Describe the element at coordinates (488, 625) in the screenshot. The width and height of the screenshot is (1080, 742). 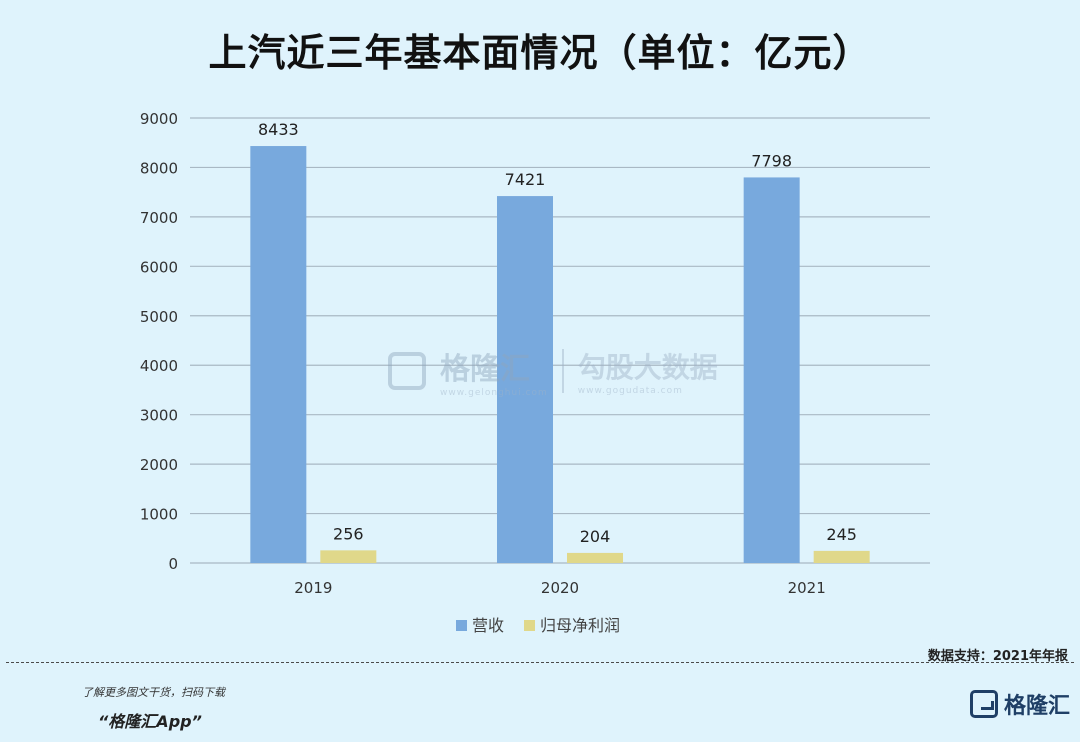
I see `legend-label: 营收` at that location.